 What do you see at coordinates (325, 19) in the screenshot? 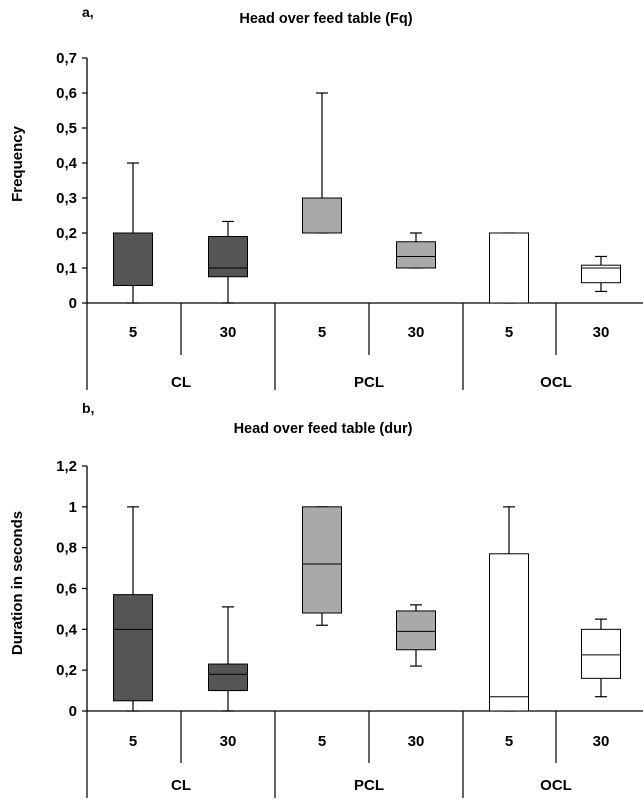
I see `chart-title: Head over feed table (Fq)` at bounding box center [325, 19].